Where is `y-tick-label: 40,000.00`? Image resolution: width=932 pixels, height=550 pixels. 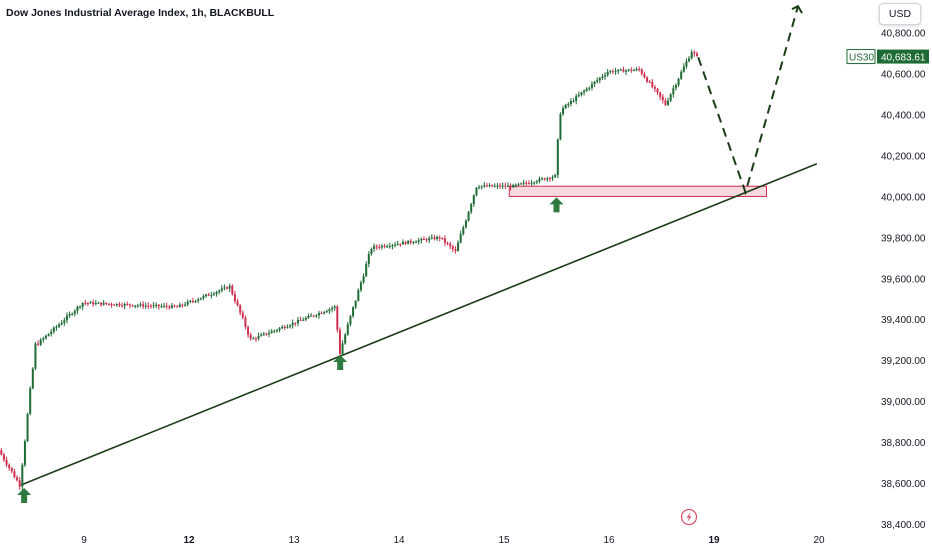
y-tick-label: 40,000.00 is located at coordinates (903, 197).